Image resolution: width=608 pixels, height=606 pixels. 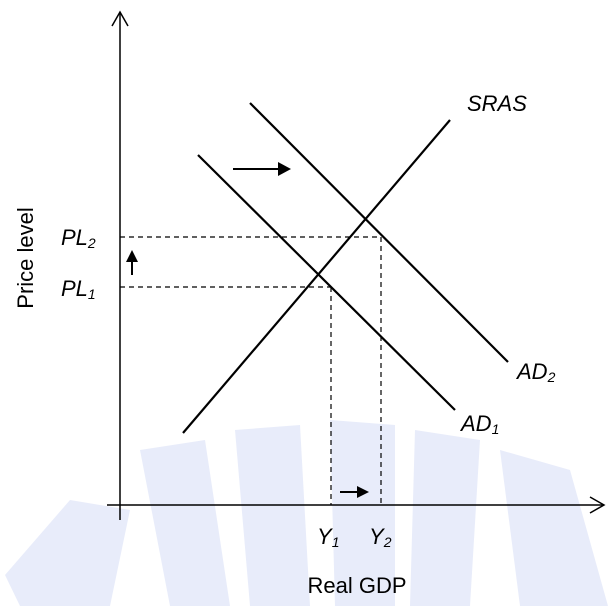 What do you see at coordinates (497, 103) in the screenshot?
I see `sras-label: SRAS` at bounding box center [497, 103].